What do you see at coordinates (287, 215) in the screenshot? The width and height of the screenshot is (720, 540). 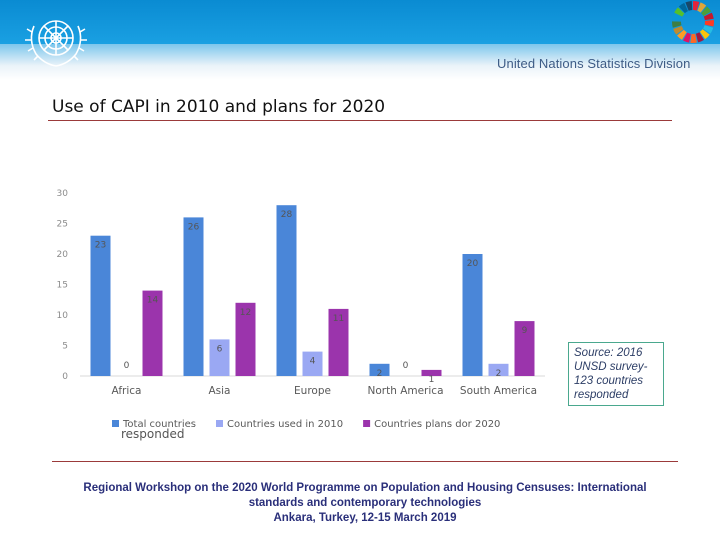 I see `data-label: 28` at bounding box center [287, 215].